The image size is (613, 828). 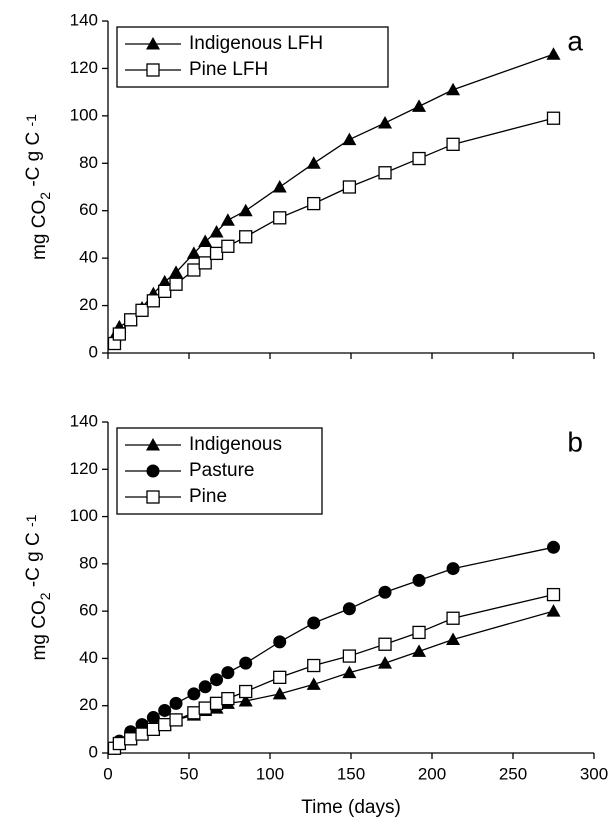 What do you see at coordinates (228, 69) in the screenshot?
I see `legend-label: Pine LFH` at bounding box center [228, 69].